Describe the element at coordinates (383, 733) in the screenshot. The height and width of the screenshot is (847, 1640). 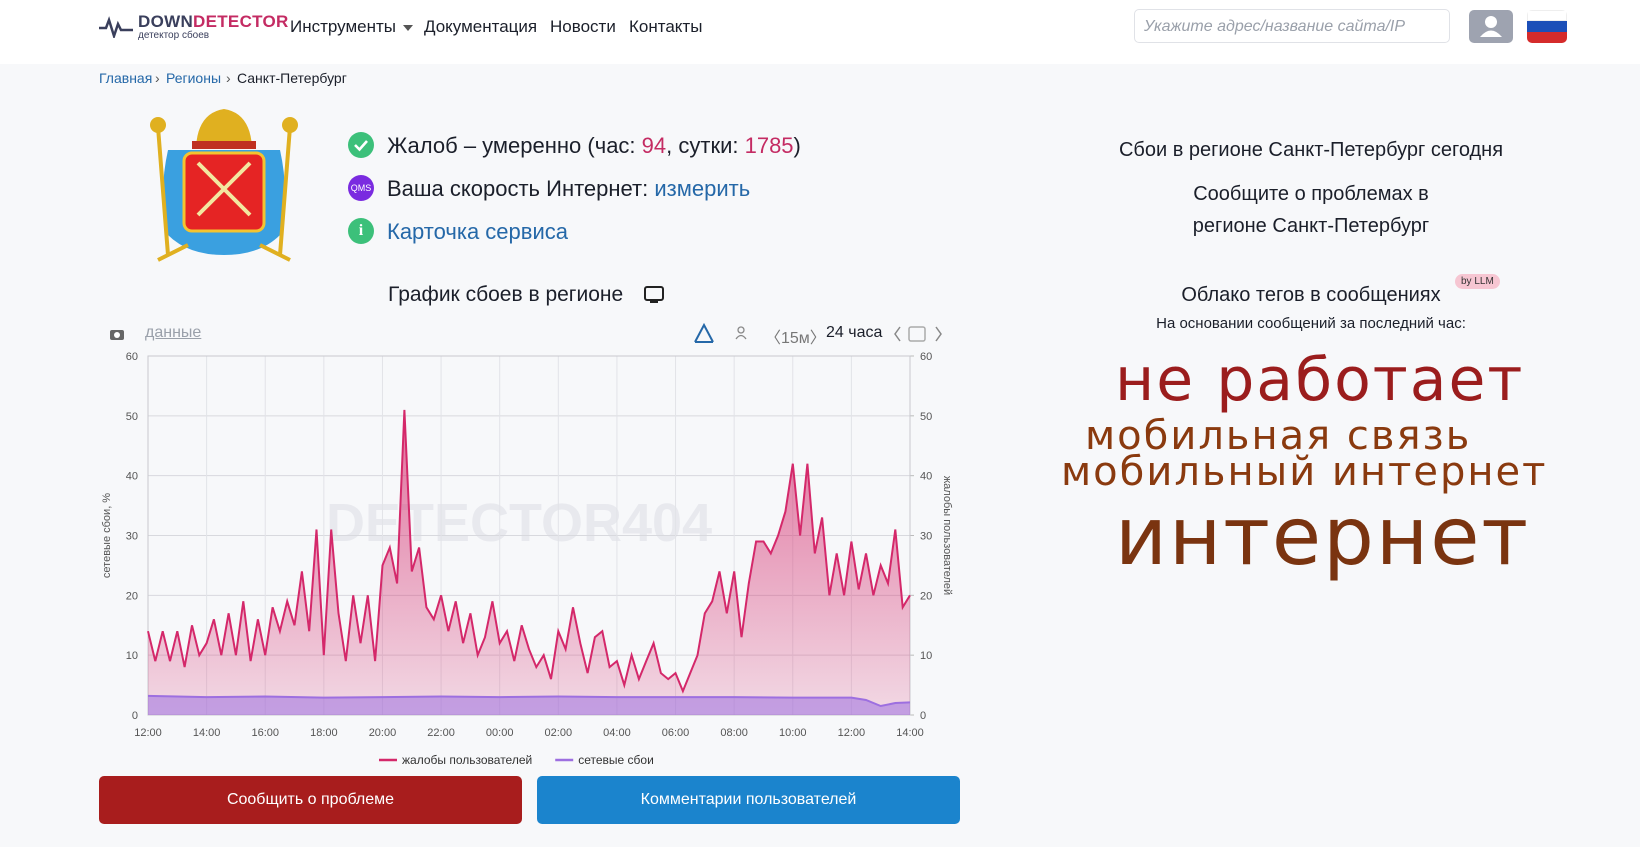
I see `x-tick-label: 20:00` at that location.